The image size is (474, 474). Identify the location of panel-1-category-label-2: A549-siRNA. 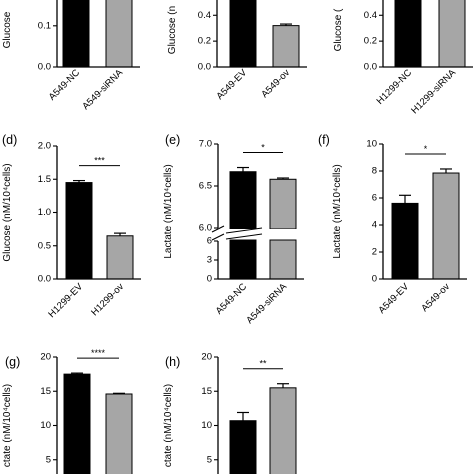
(102, 89).